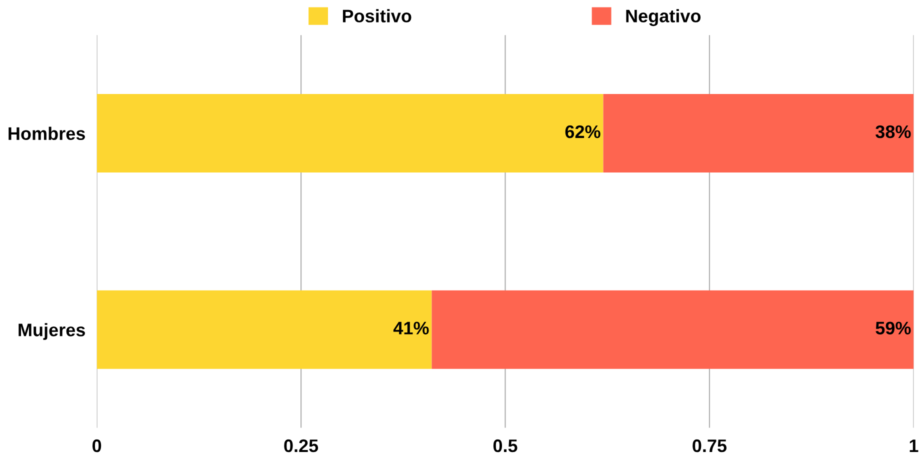 The height and width of the screenshot is (462, 922). What do you see at coordinates (301, 445) in the screenshot?
I see `x-tick-label: 0.25` at bounding box center [301, 445].